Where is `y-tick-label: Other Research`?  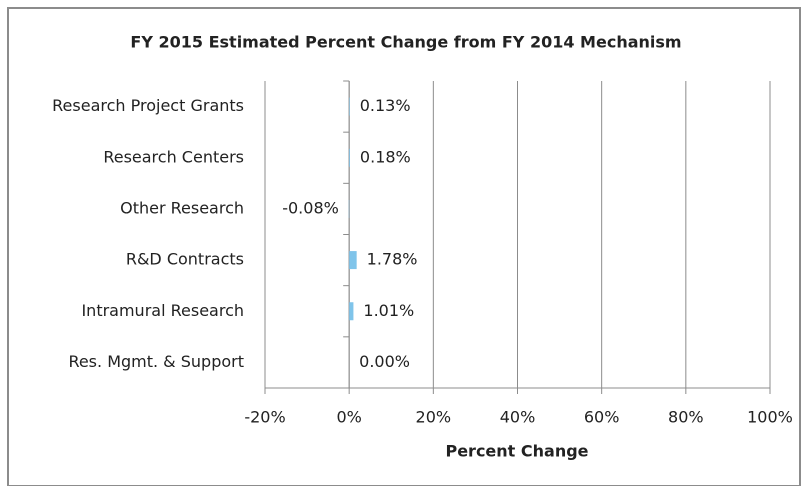
y-tick-label: Other Research is located at coordinates (182, 207).